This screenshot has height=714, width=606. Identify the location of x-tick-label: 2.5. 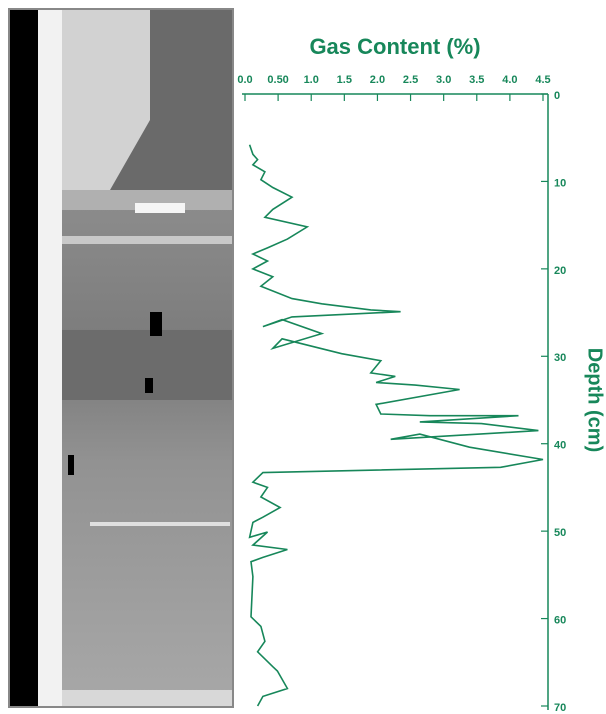
(410, 80).